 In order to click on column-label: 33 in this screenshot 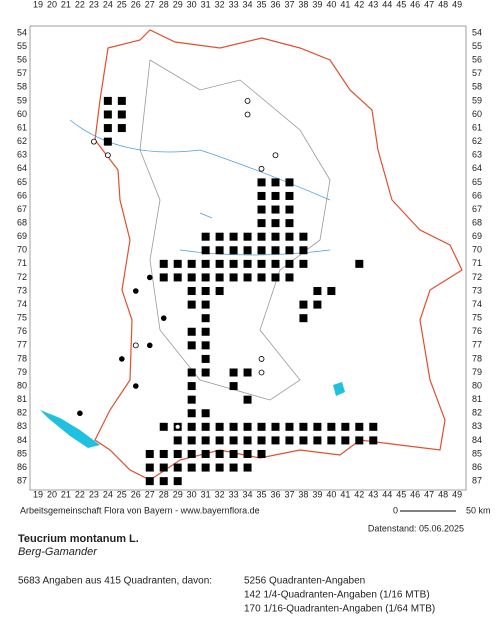, I will do `click(234, 494)`.